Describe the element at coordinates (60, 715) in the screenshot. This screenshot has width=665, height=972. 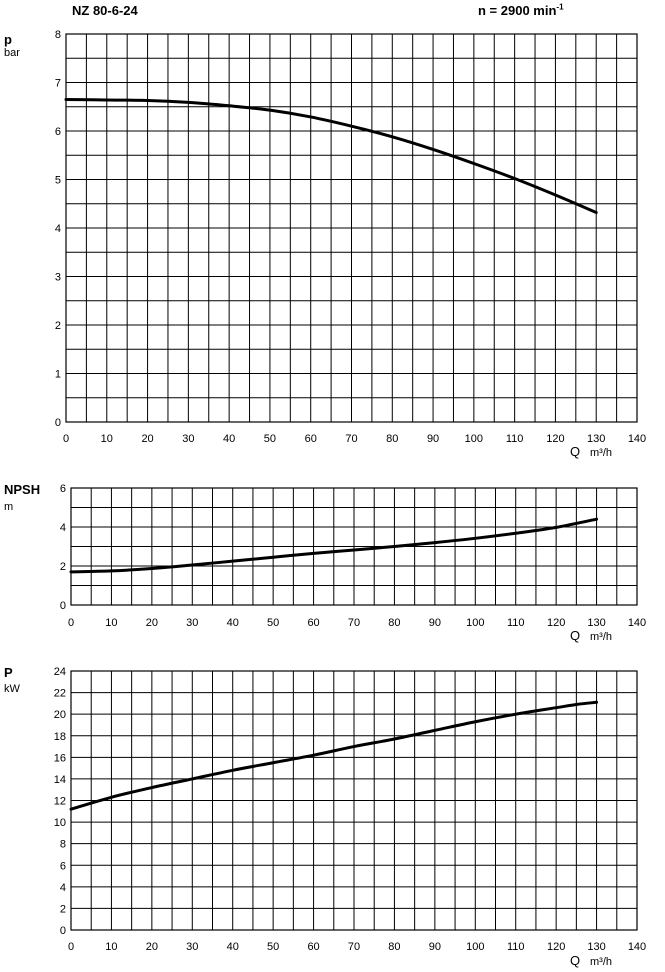
I see `y-tick-label: 20` at that location.